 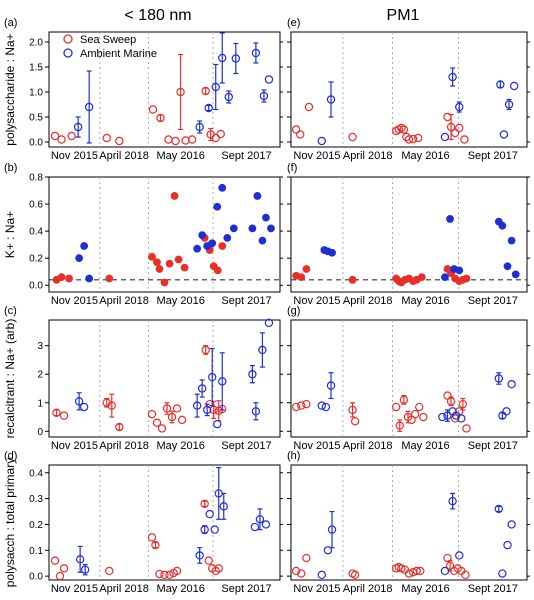 I want to click on legend-label-ambient-marine: Ambient Marine, so click(x=118, y=54).